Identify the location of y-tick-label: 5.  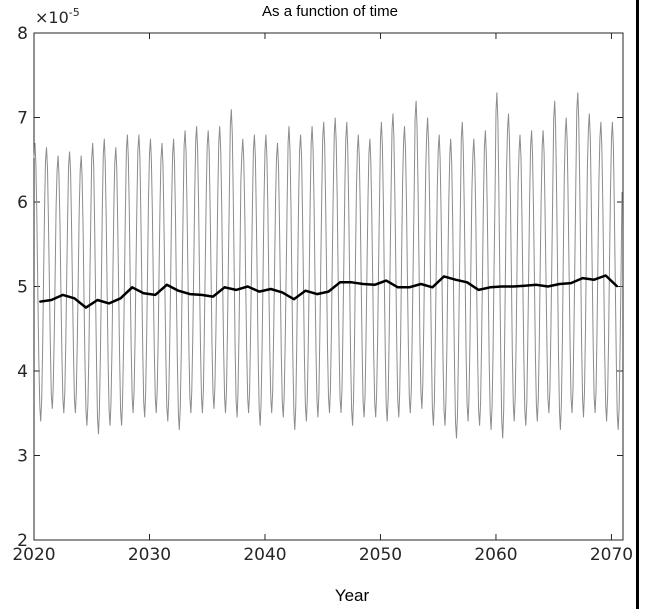
(22, 288).